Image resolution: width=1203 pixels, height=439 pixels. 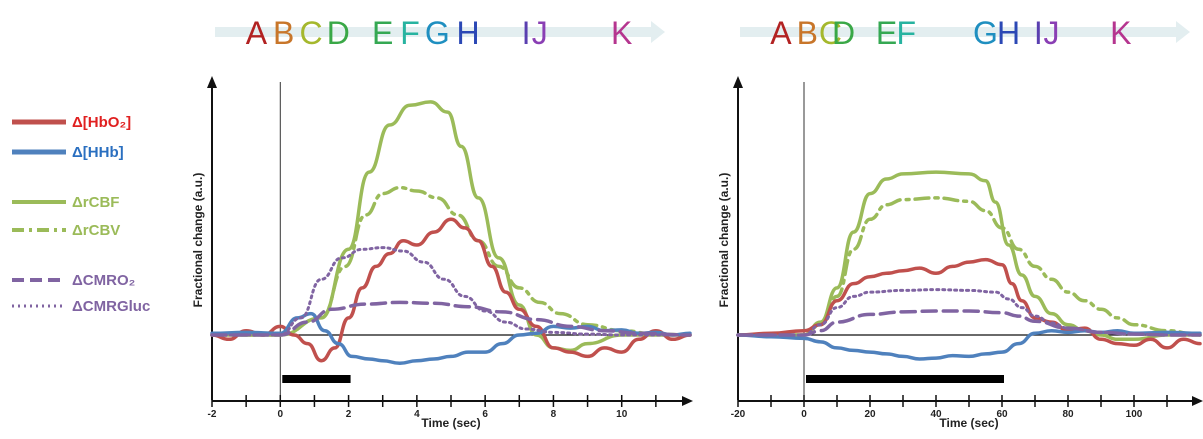 What do you see at coordinates (98, 152) in the screenshot?
I see `legend-label-hhb: Δ[HHb]` at bounding box center [98, 152].